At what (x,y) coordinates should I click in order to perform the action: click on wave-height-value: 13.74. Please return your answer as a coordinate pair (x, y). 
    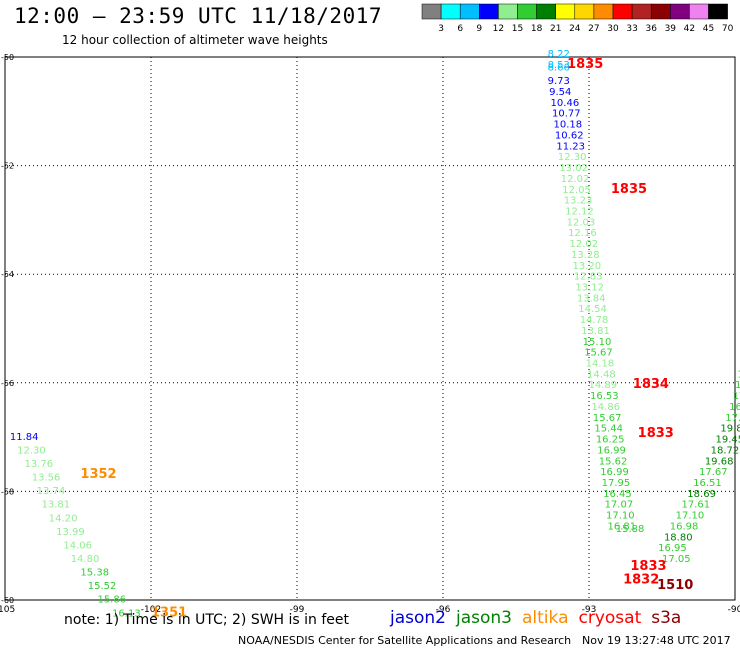
    Looking at the image, I should click on (51, 491).